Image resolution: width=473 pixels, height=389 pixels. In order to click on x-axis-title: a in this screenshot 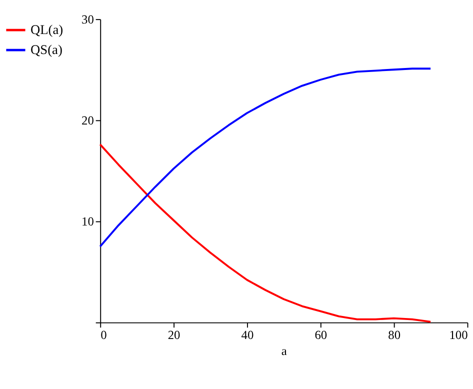, I will do `click(284, 351)`.